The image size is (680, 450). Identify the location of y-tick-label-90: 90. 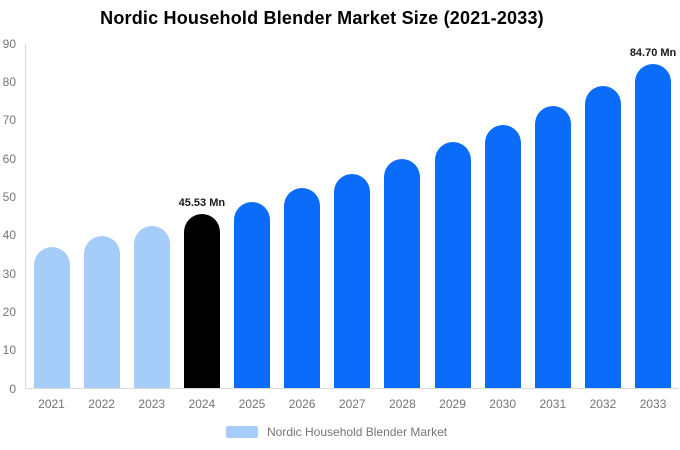
(9, 43).